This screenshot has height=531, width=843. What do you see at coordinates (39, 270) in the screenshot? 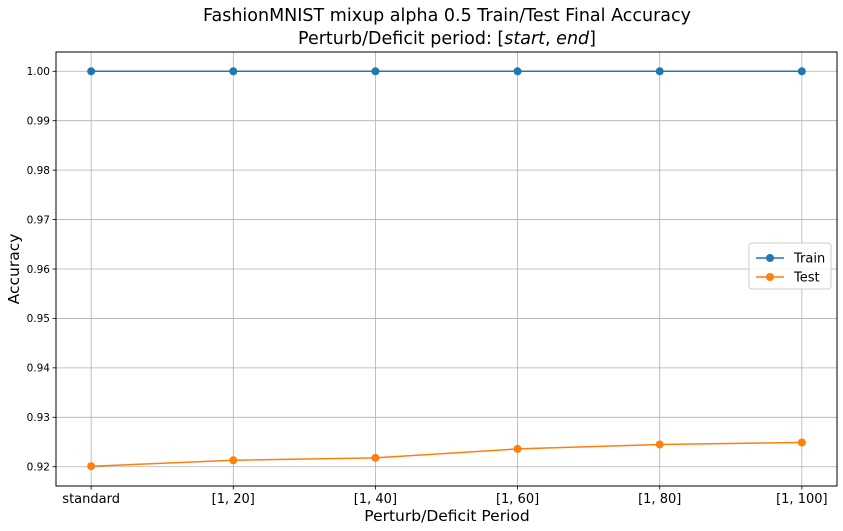
I see `y-tick-label: 0.96` at bounding box center [39, 270].